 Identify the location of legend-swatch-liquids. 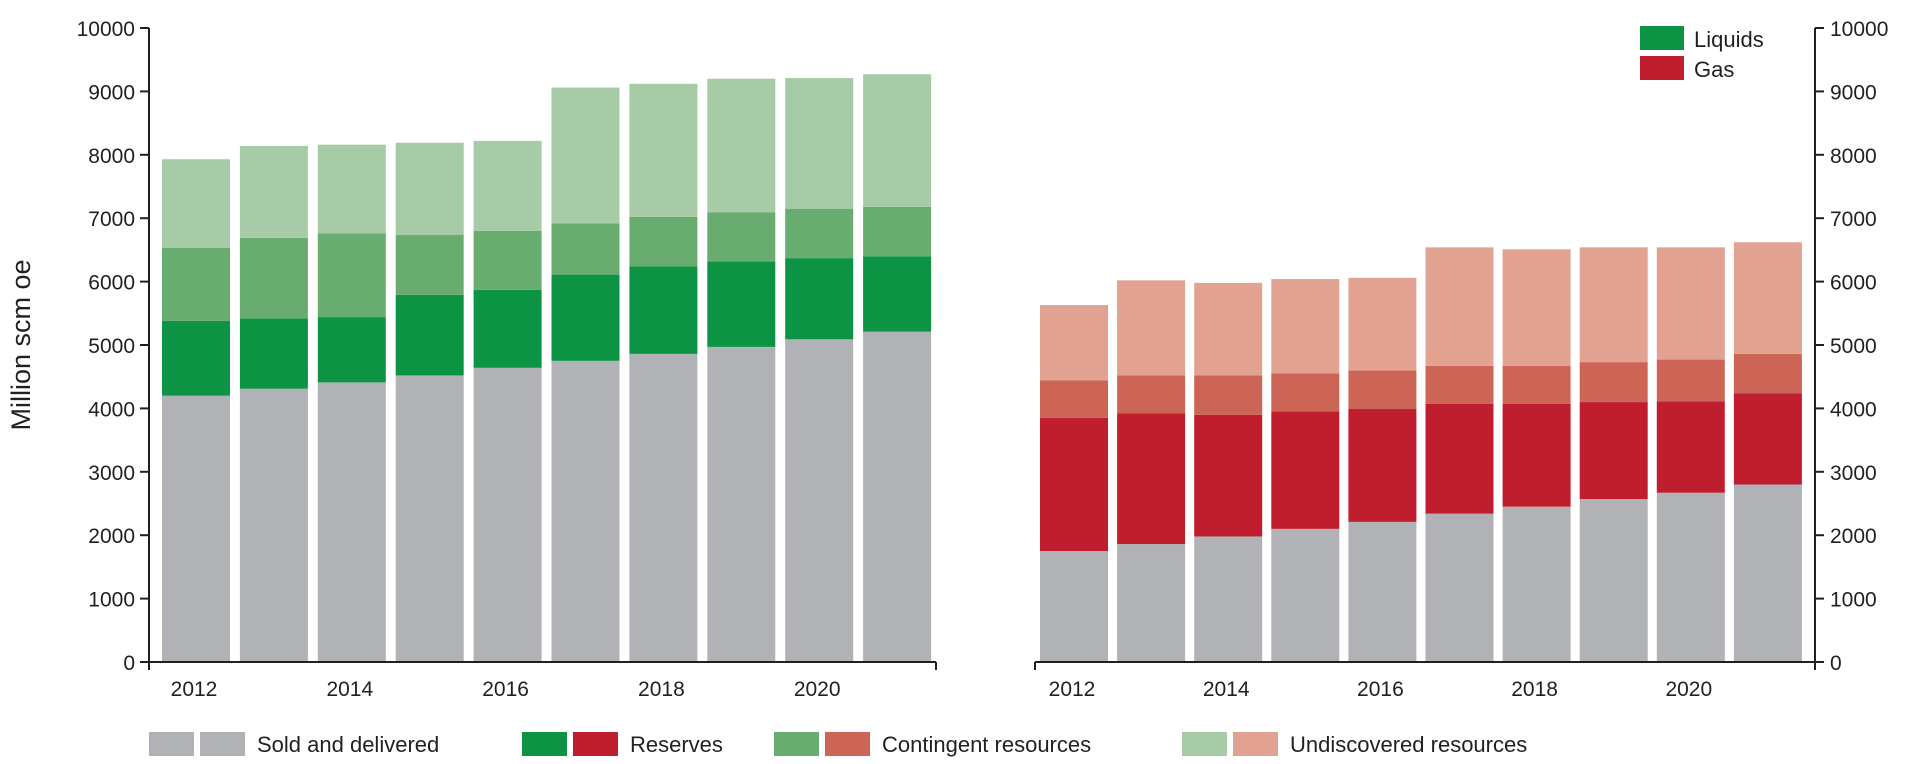
(1662, 38).